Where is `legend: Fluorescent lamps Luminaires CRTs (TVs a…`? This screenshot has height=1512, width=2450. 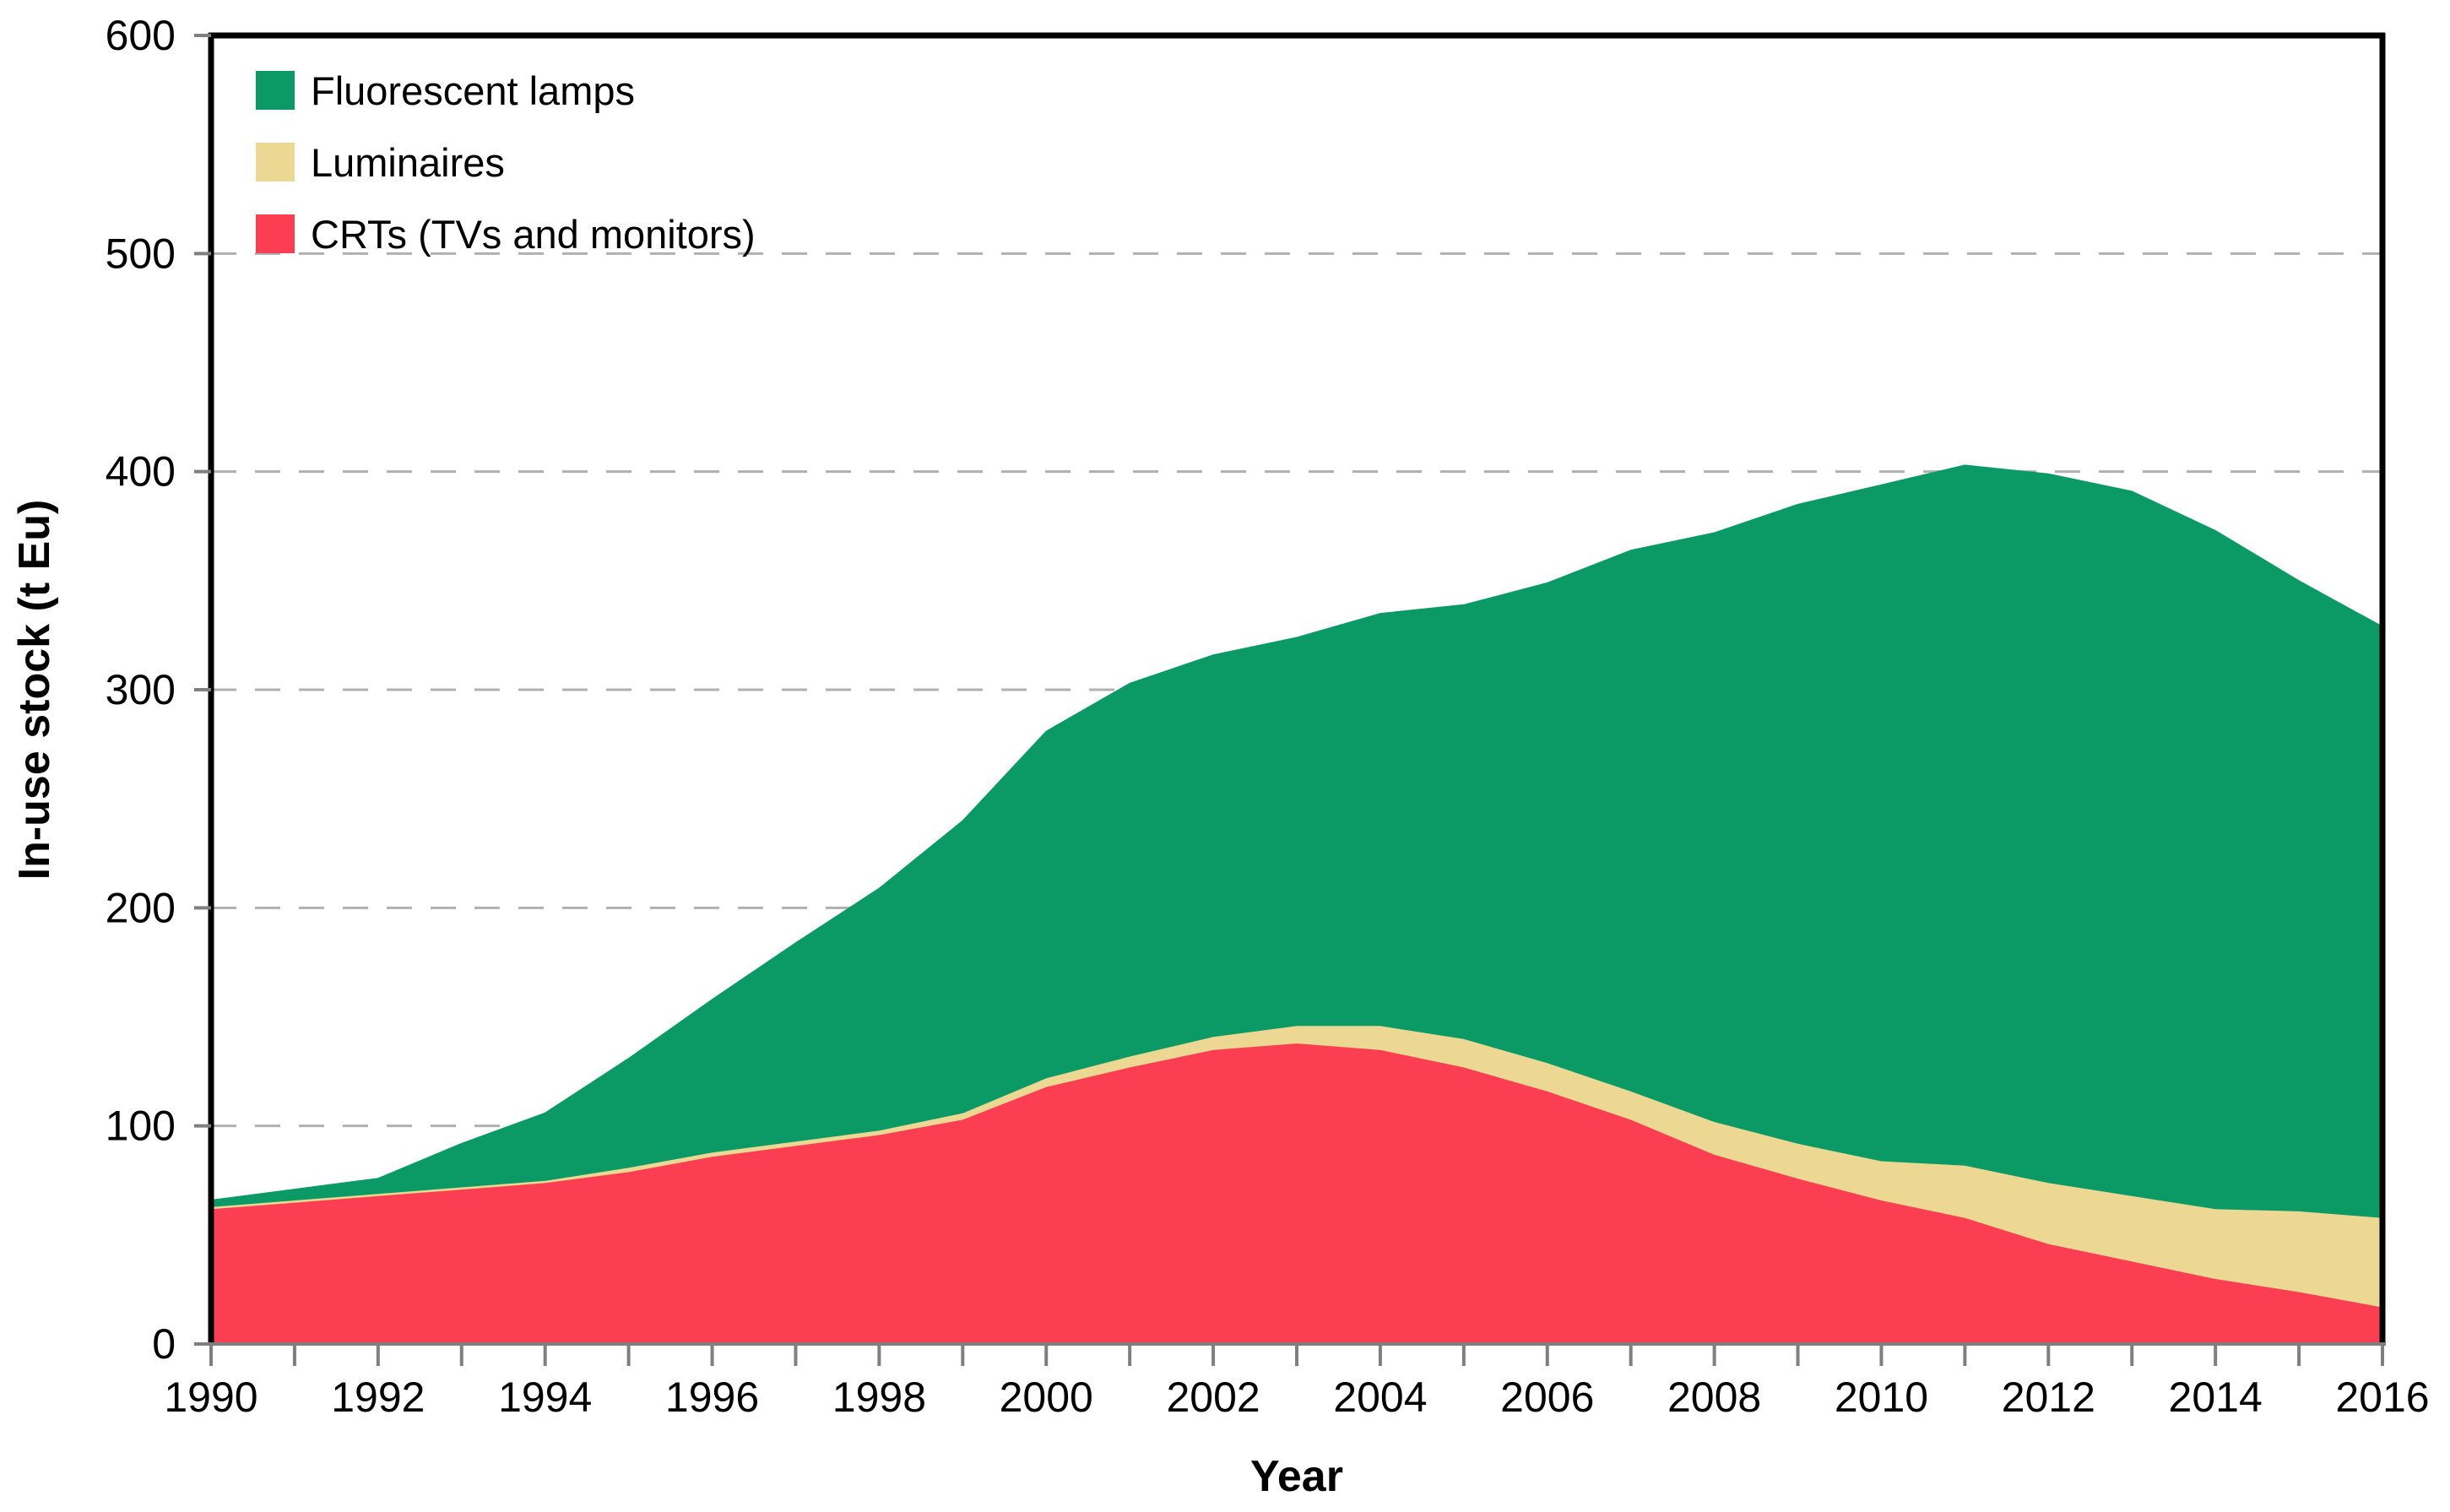 legend: Fluorescent lamps Luminaires CRTs (TVs a… is located at coordinates (506, 162).